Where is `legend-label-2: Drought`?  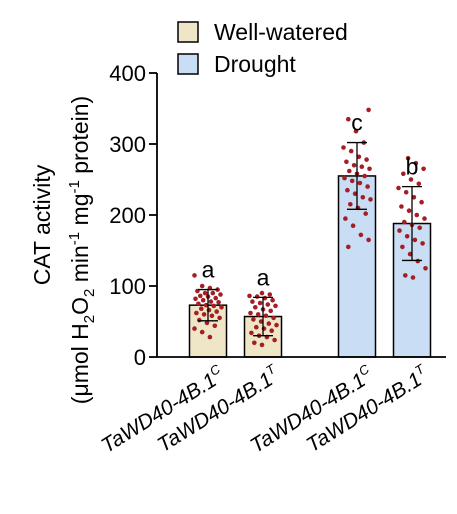 legend-label-2: Drought is located at coordinates (255, 64).